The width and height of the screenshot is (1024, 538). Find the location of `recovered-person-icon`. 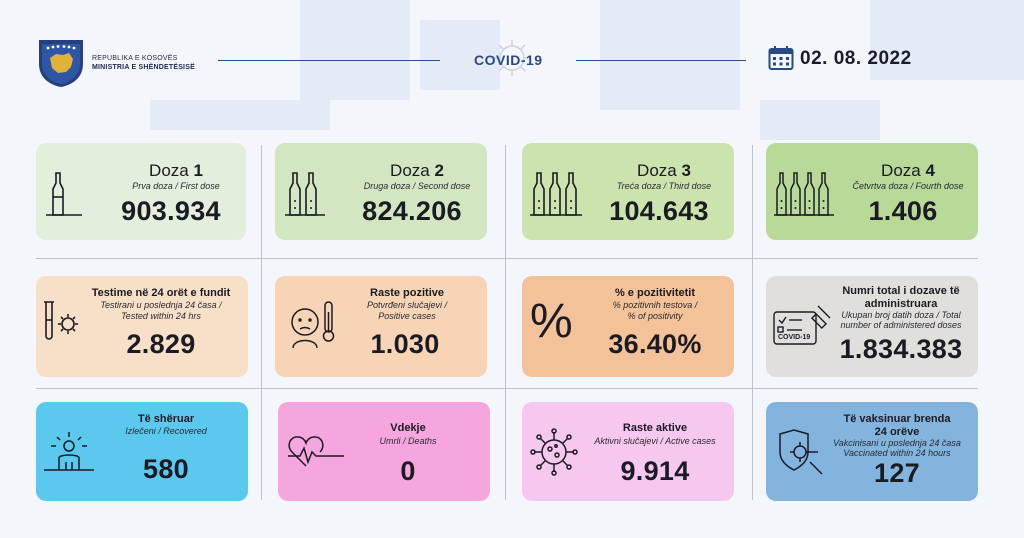

recovered-person-icon is located at coordinates (69, 451).